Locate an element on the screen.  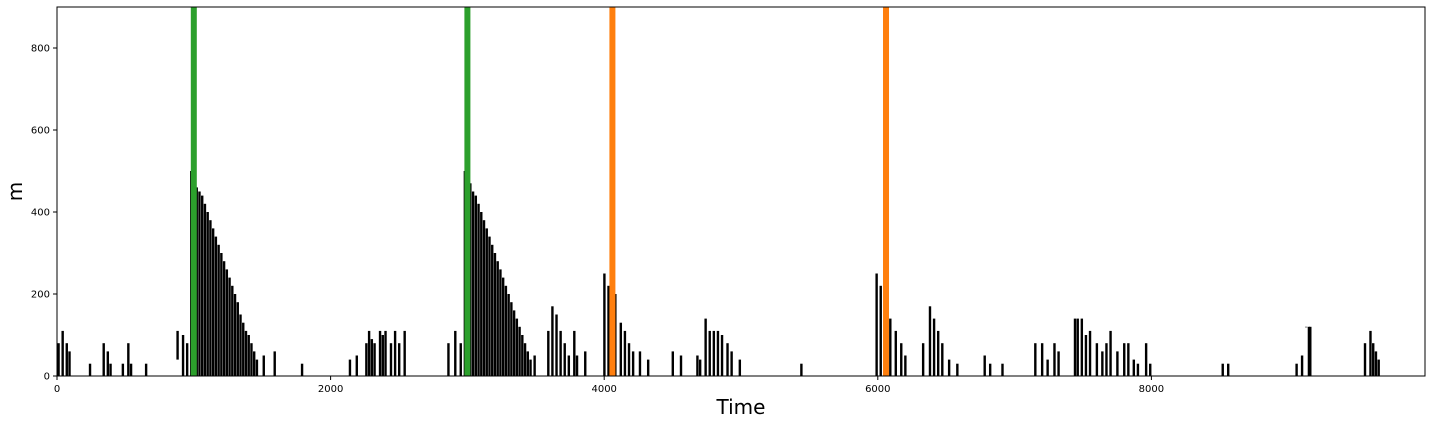
x-tick-label: 2000 is located at coordinates (330, 389).